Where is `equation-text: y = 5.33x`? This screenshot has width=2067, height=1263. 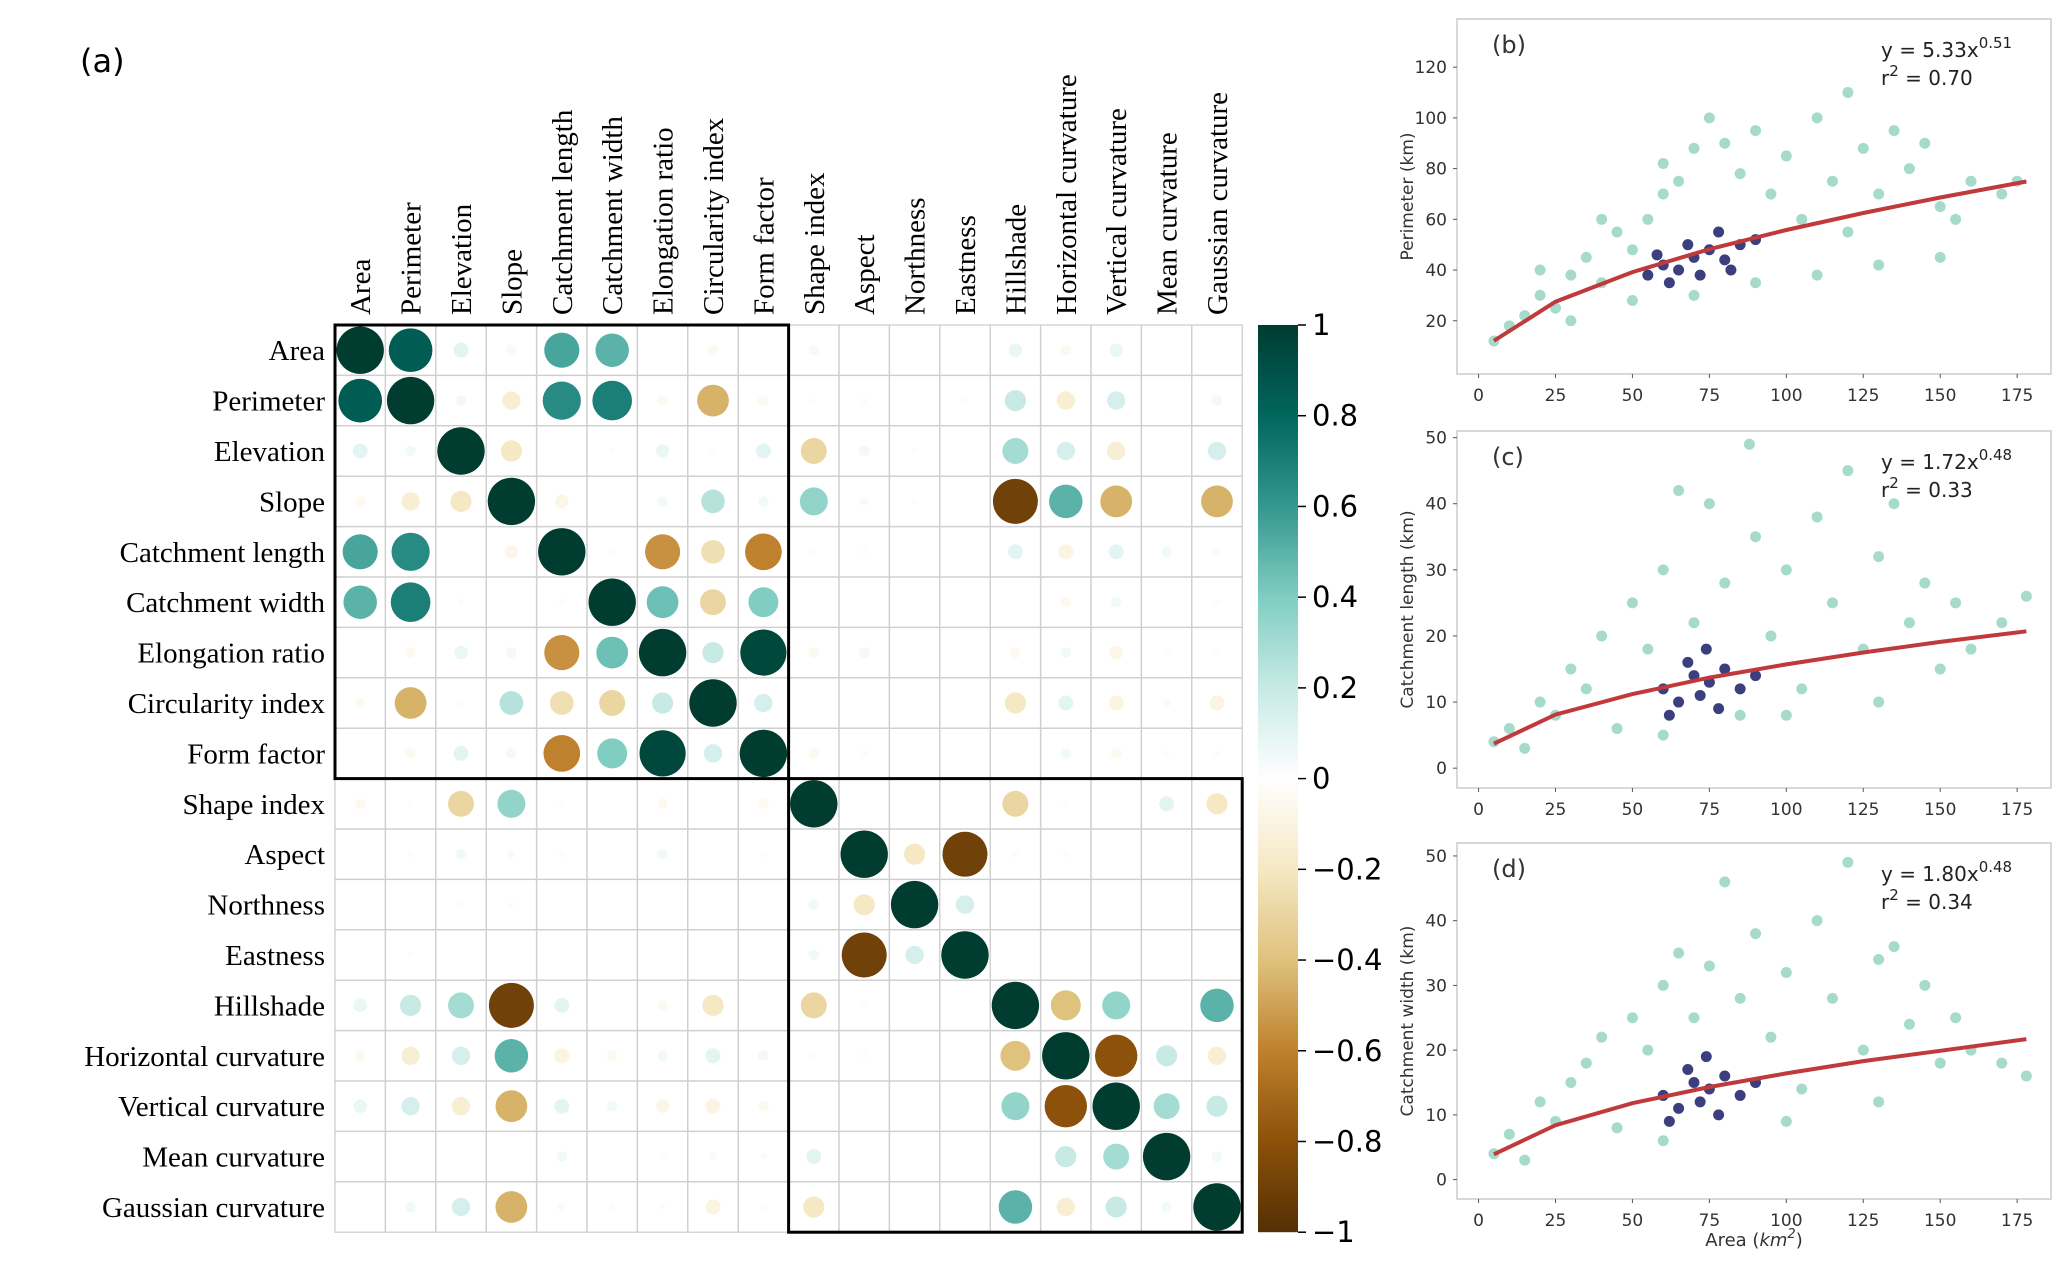 equation-text: y = 5.33x is located at coordinates (1930, 50).